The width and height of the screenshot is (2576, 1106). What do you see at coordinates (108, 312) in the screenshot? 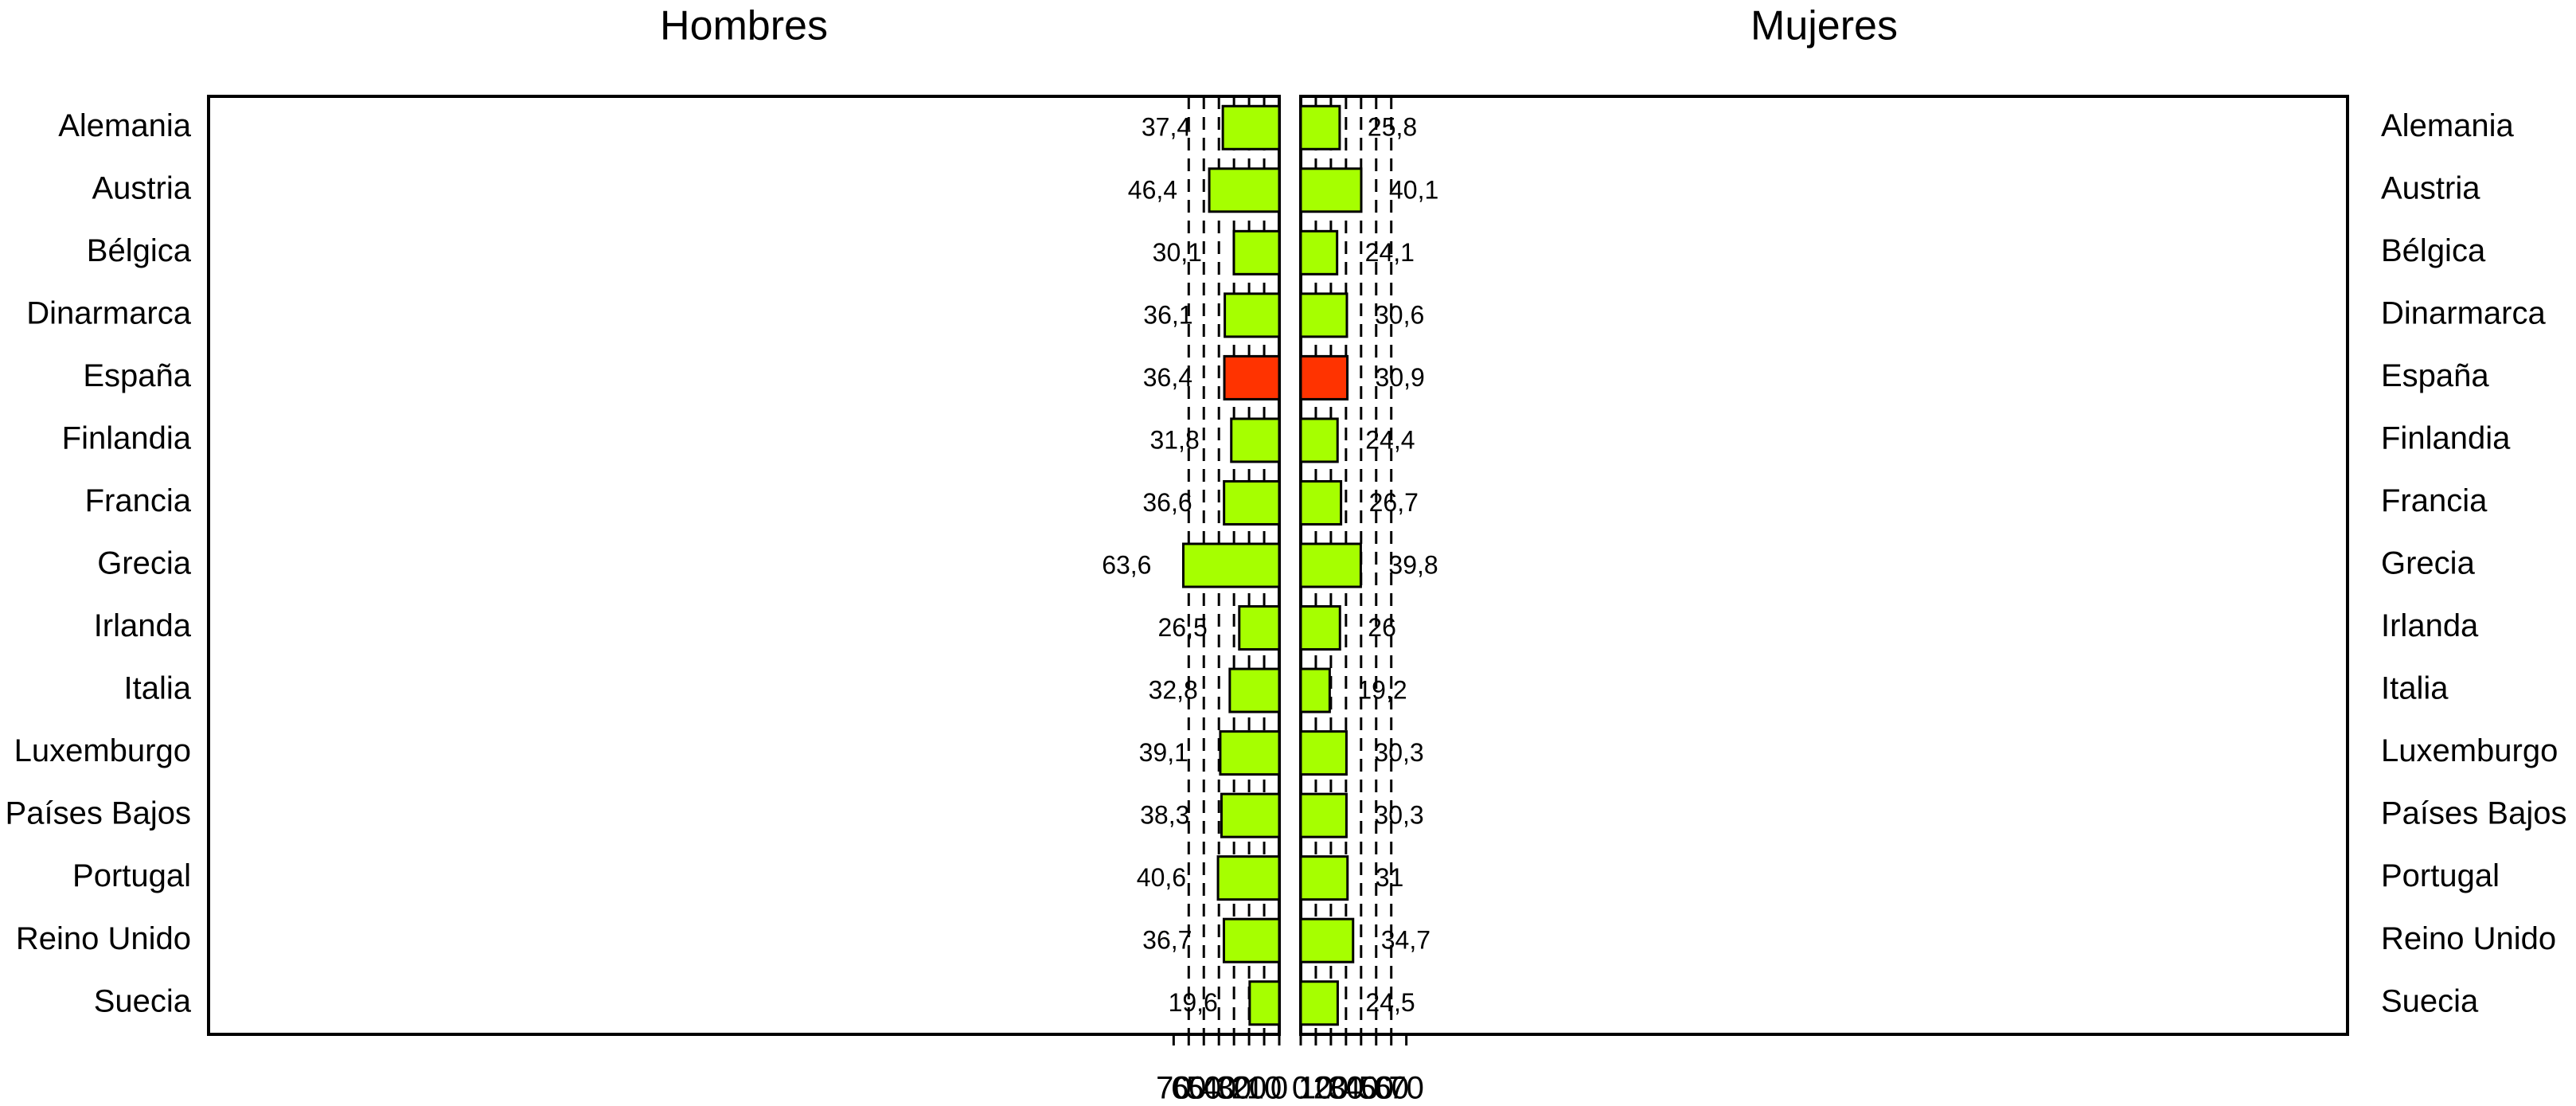
I see `category-label-left: Dinarmarca` at bounding box center [108, 312].